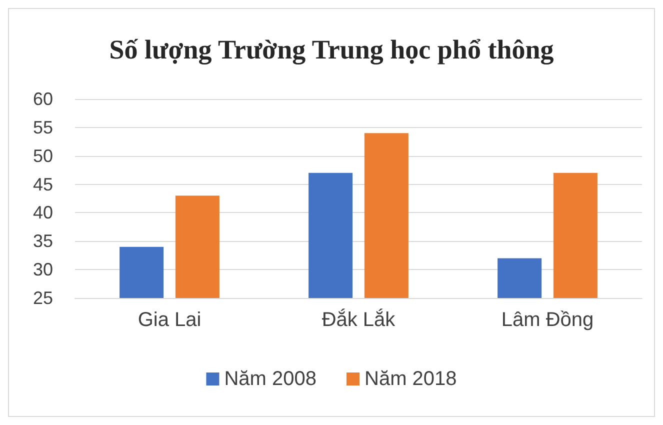 The image size is (663, 425). What do you see at coordinates (270, 379) in the screenshot?
I see `legend-label: Năm 2008` at bounding box center [270, 379].